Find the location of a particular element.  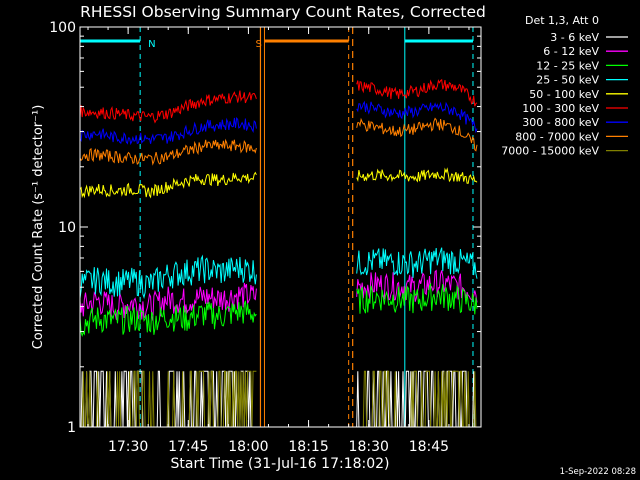

series-line-4-seg2 is located at coordinates (417, 175).